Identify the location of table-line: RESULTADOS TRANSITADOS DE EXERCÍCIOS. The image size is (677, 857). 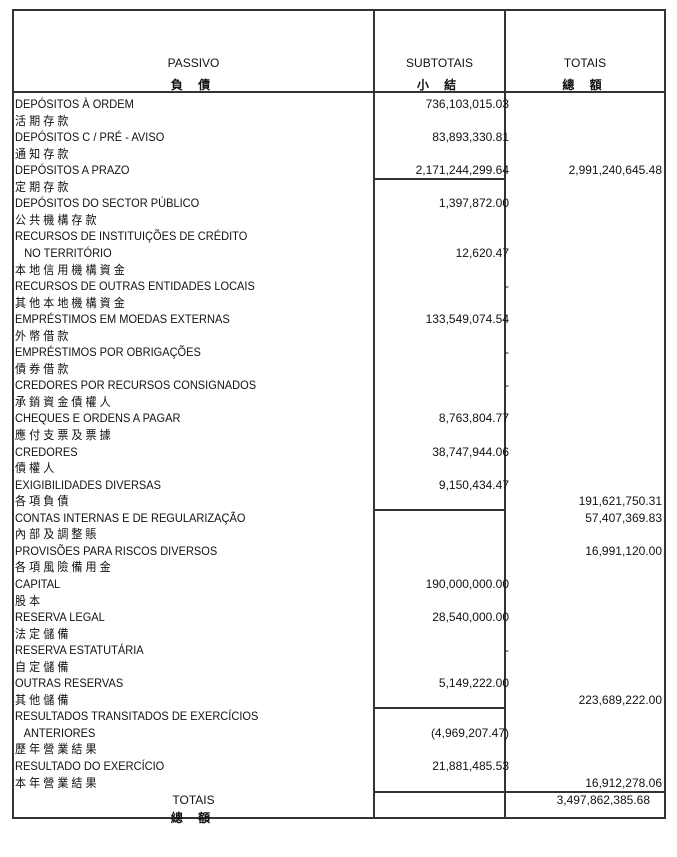
(339, 716).